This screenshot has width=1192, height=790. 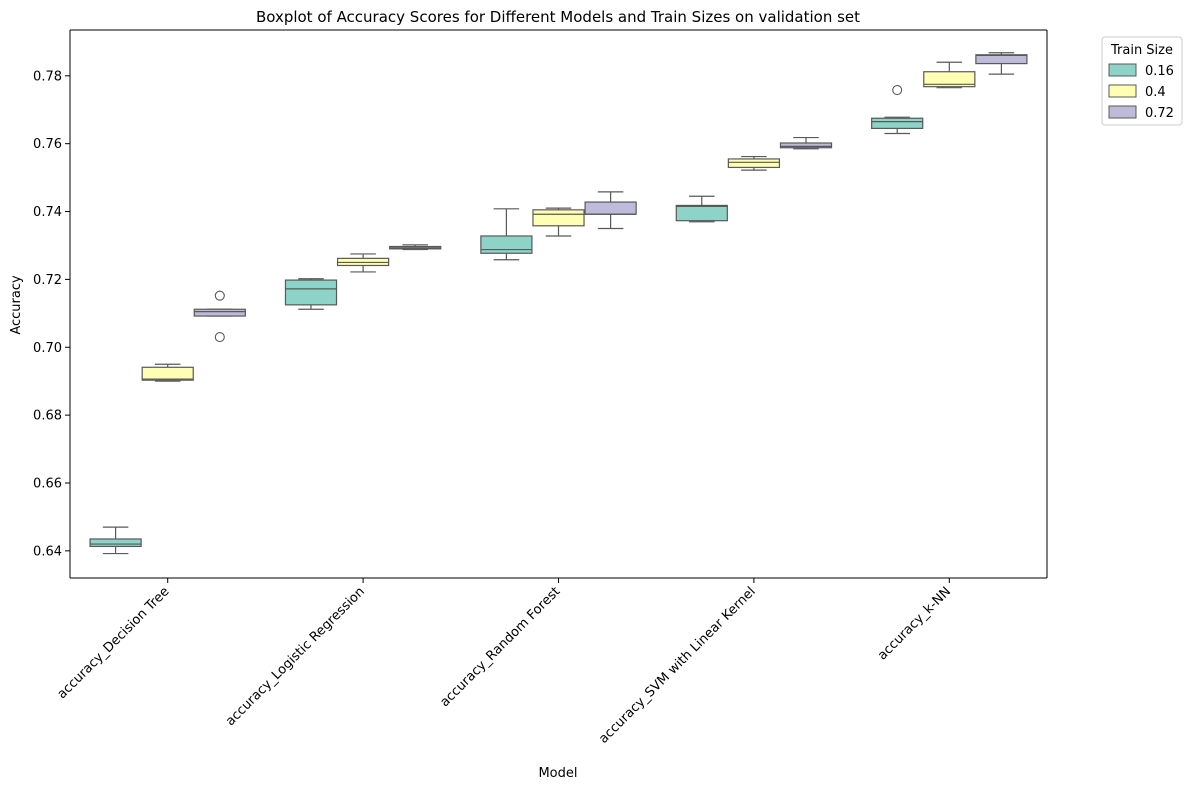 I want to click on legend-entry-label: 0.4, so click(x=1155, y=92).